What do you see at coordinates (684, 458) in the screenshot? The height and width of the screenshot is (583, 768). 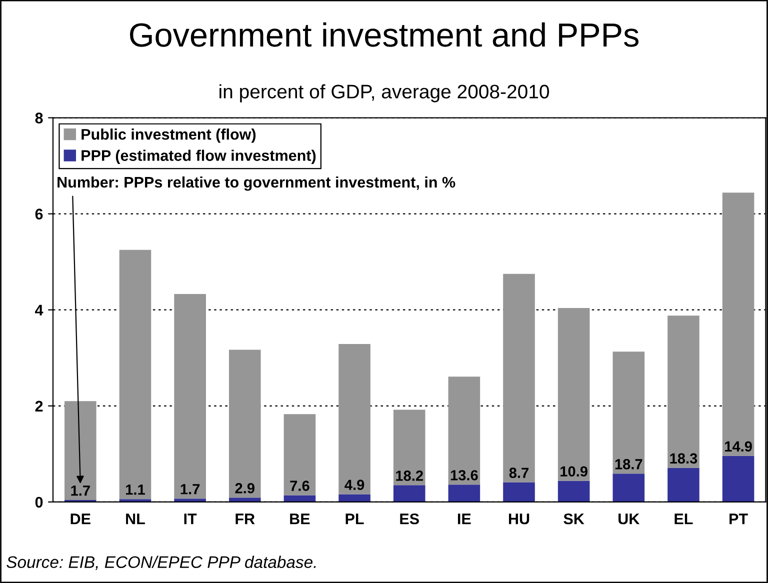 I see `annotation: 18.3` at bounding box center [684, 458].